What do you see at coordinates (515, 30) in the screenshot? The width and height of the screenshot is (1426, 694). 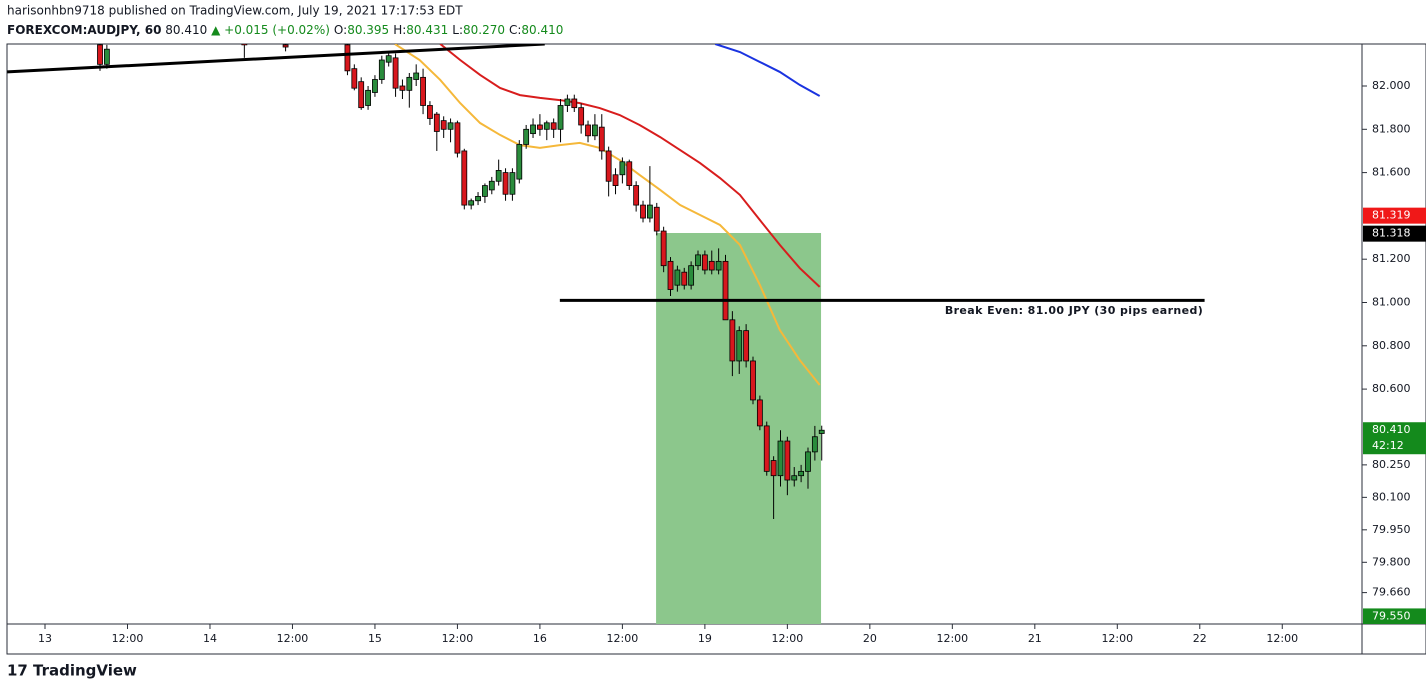 I see `ohlc-key: C:` at bounding box center [515, 30].